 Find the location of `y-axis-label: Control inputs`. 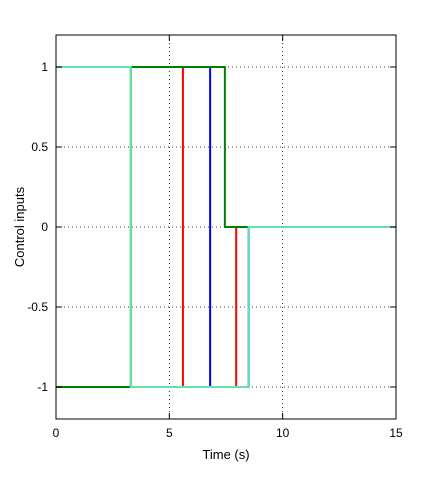

y-axis-label: Control inputs is located at coordinates (19, 226).